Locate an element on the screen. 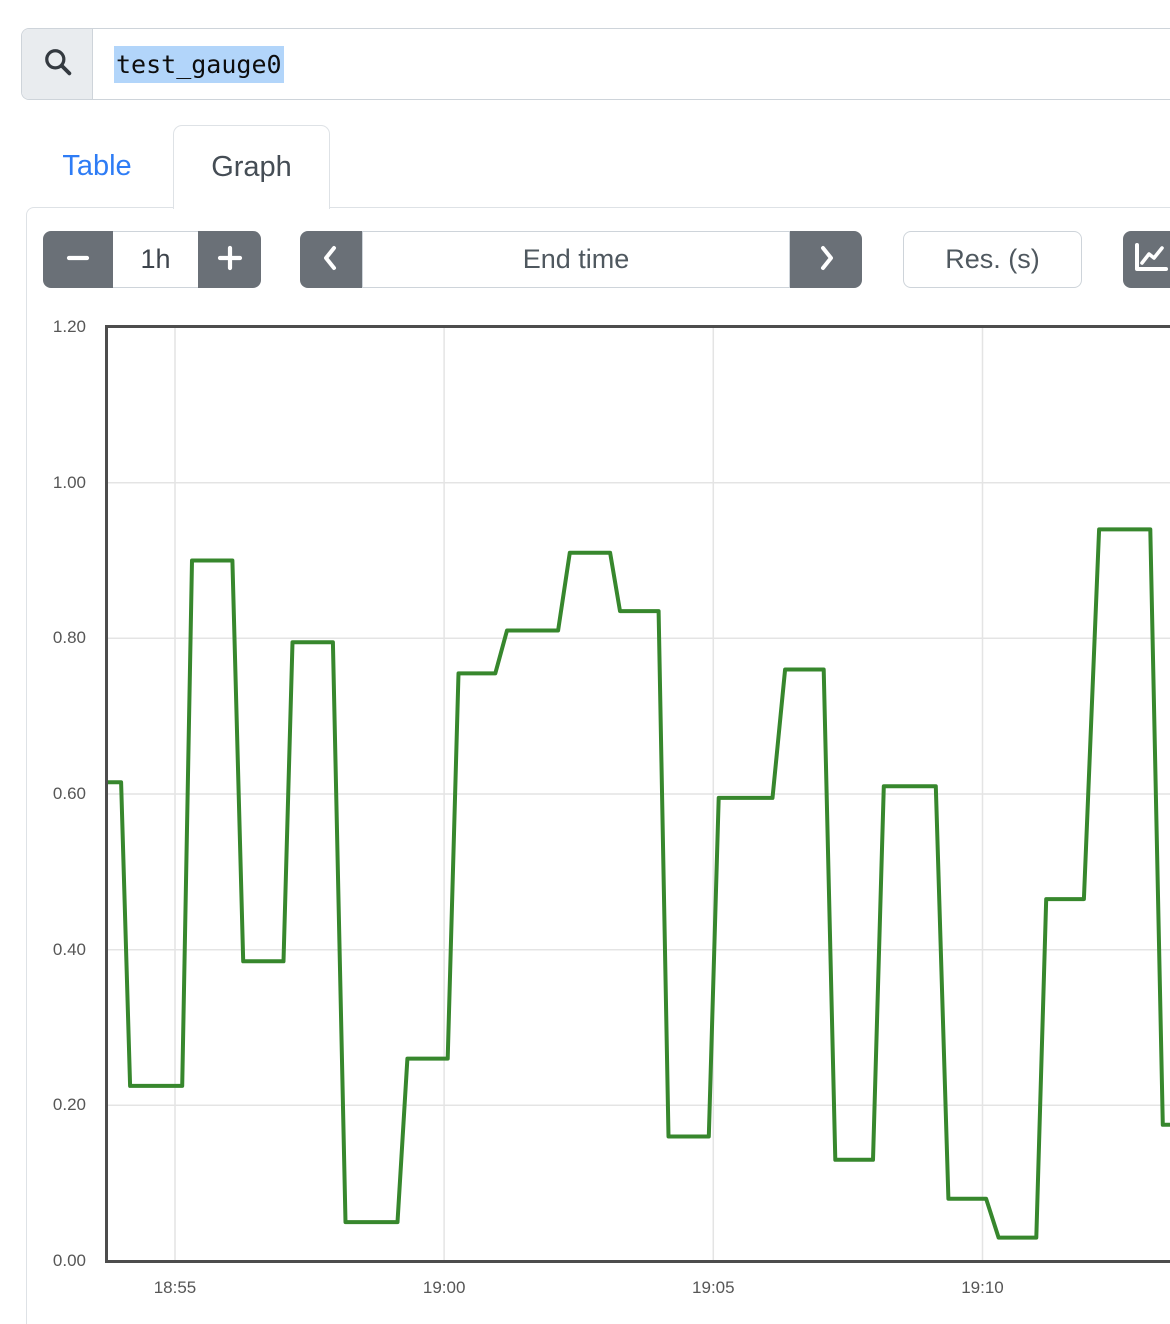 This screenshot has height=1324, width=1170. search-addon is located at coordinates (57, 64).